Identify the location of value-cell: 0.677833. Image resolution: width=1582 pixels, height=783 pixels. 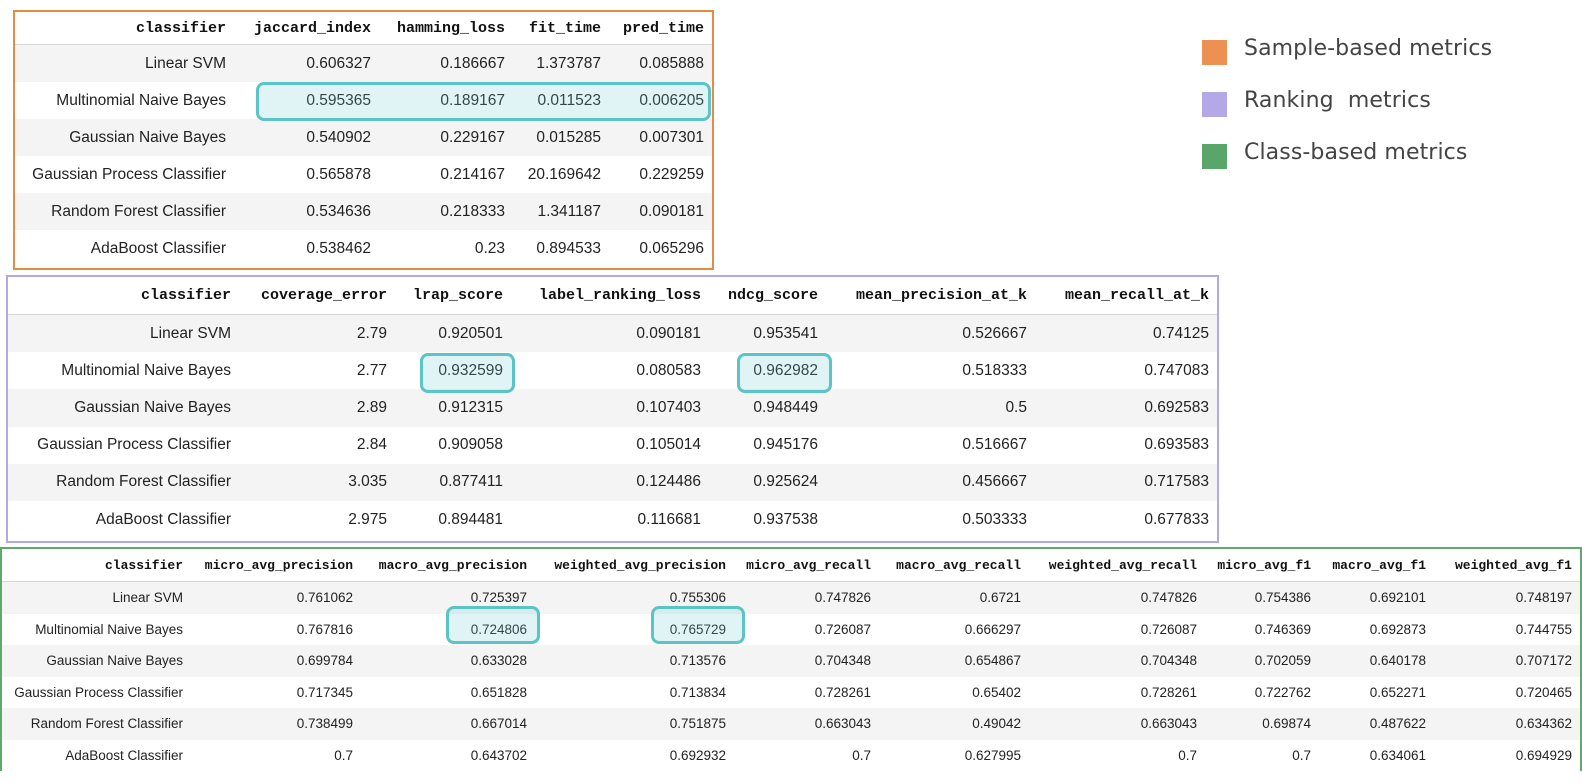
(1126, 519).